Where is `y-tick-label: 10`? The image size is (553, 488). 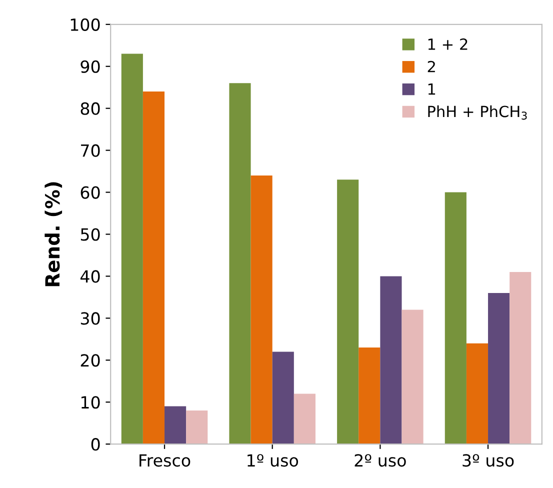 y-tick-label: 10 is located at coordinates (91, 402).